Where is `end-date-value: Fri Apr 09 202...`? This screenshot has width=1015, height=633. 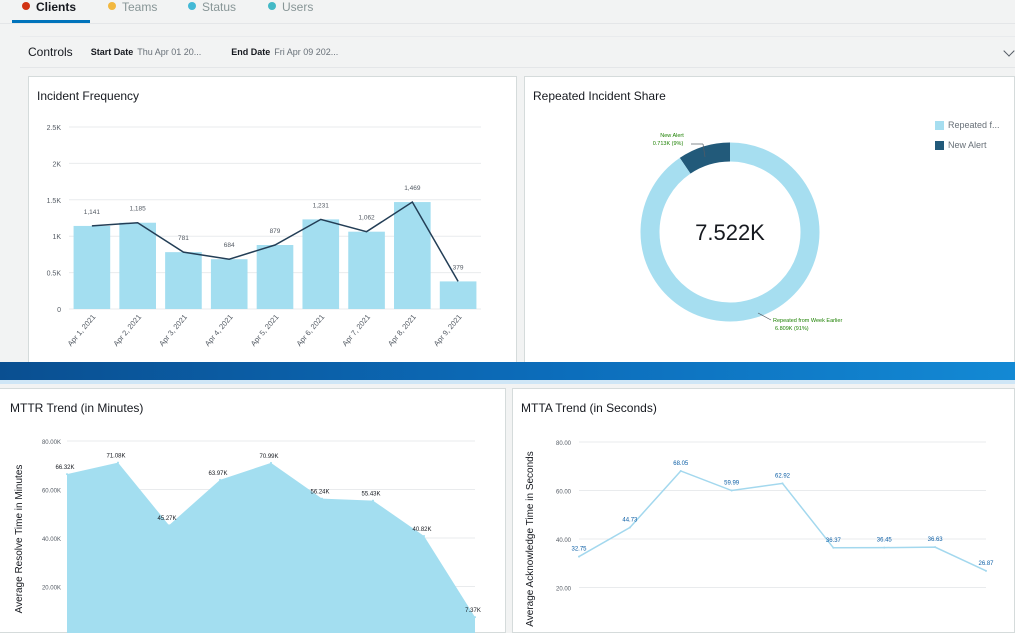
end-date-value: Fri Apr 09 202... is located at coordinates (306, 52).